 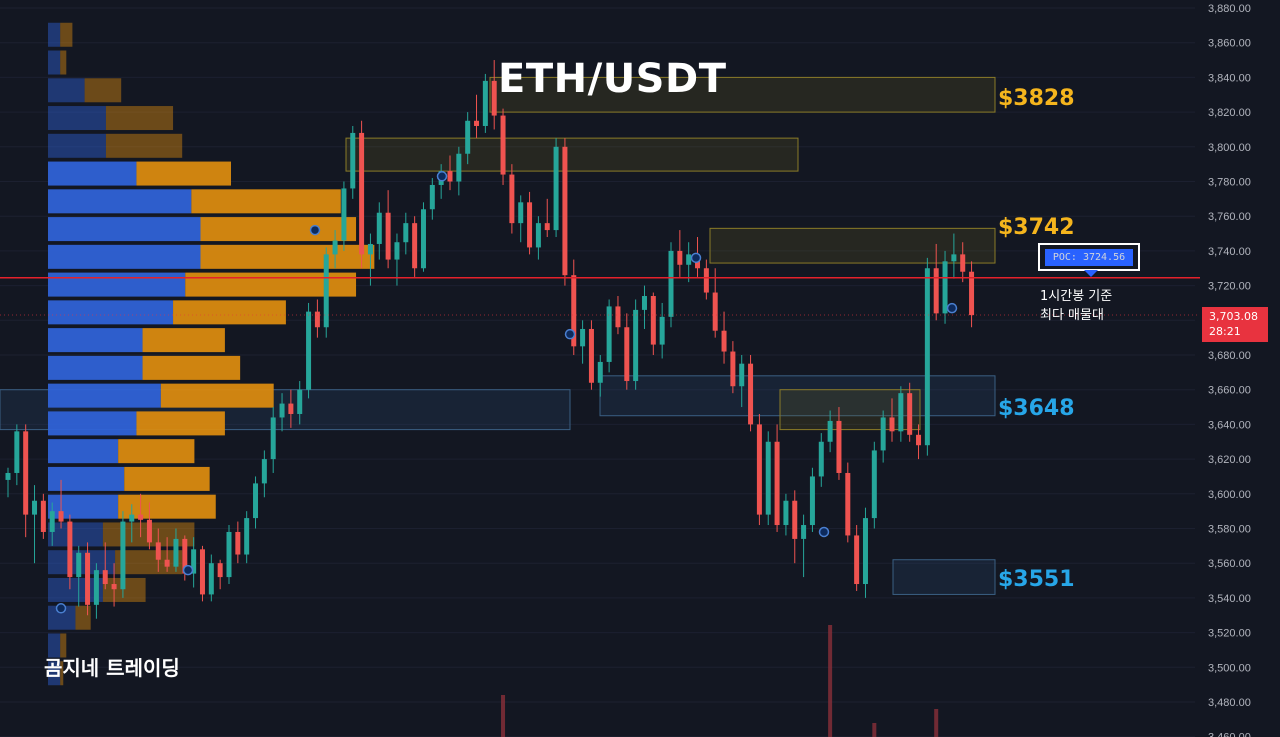 I want to click on y-tick-label: 3,660.00, so click(x=1229, y=391).